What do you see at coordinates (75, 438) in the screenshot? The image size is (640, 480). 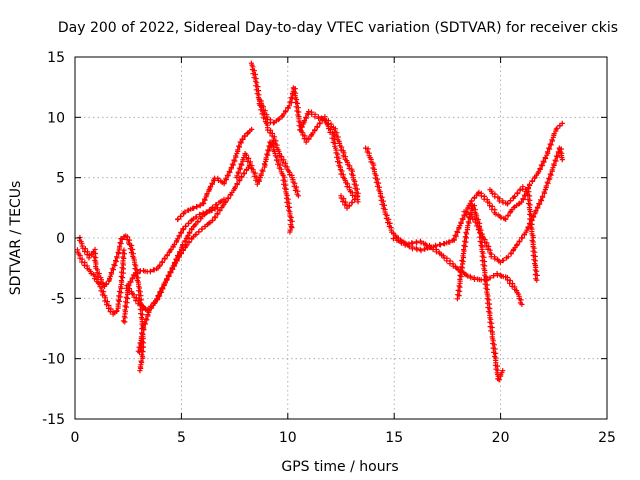 I see `x-tick-label: 0` at bounding box center [75, 438].